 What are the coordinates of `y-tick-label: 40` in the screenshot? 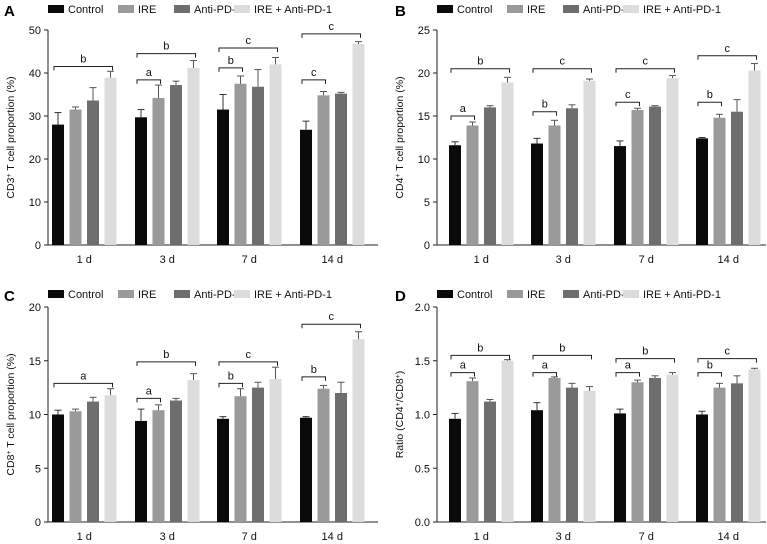 It's located at (35, 74).